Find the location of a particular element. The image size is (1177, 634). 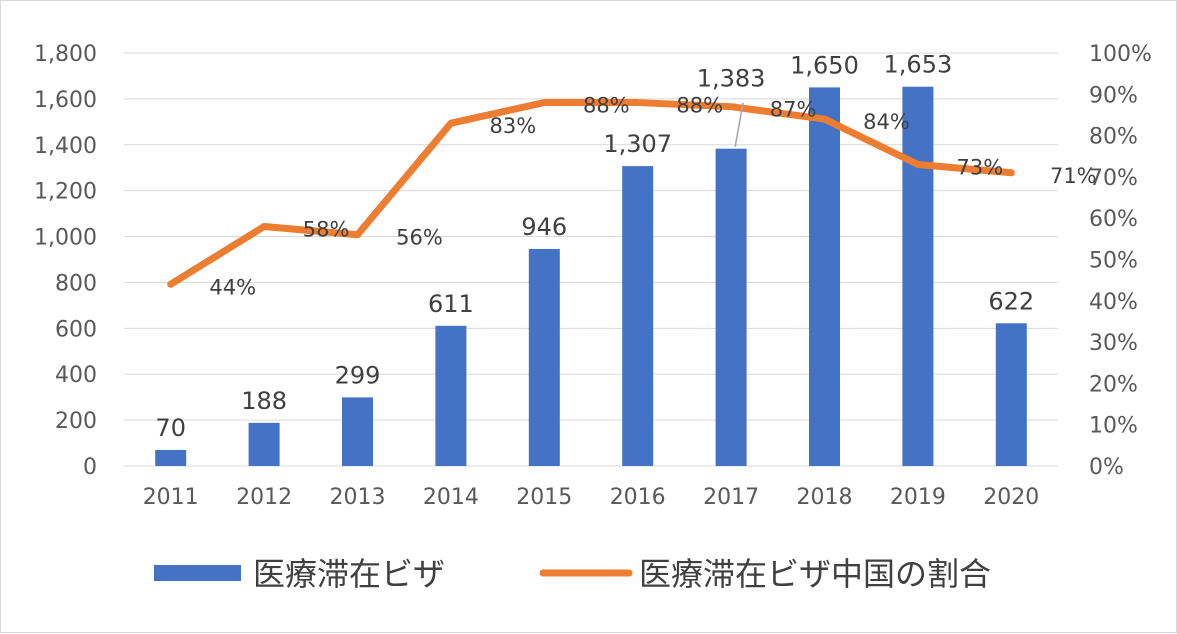

x-tick-label: 2015 is located at coordinates (544, 497).